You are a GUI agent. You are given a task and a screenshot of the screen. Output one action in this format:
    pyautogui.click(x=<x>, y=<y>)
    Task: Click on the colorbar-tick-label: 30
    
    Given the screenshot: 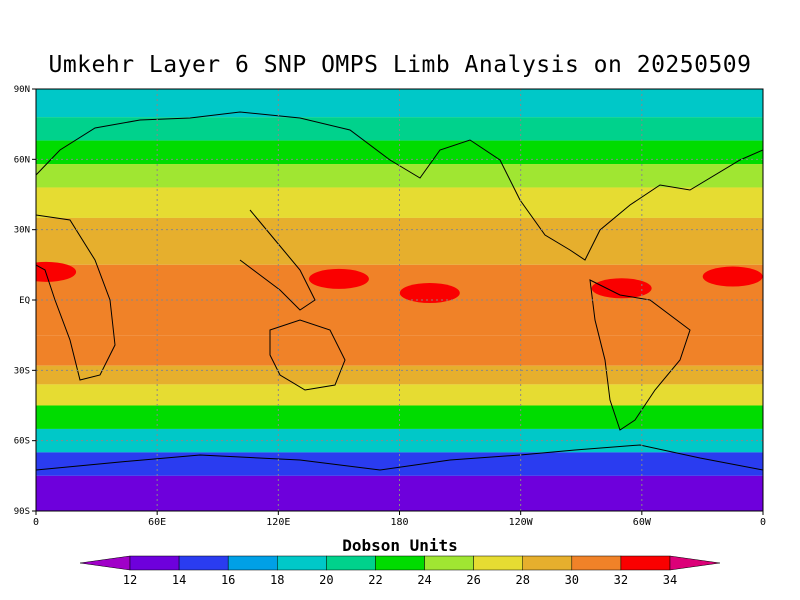 What is the action you would take?
    pyautogui.click(x=572, y=580)
    